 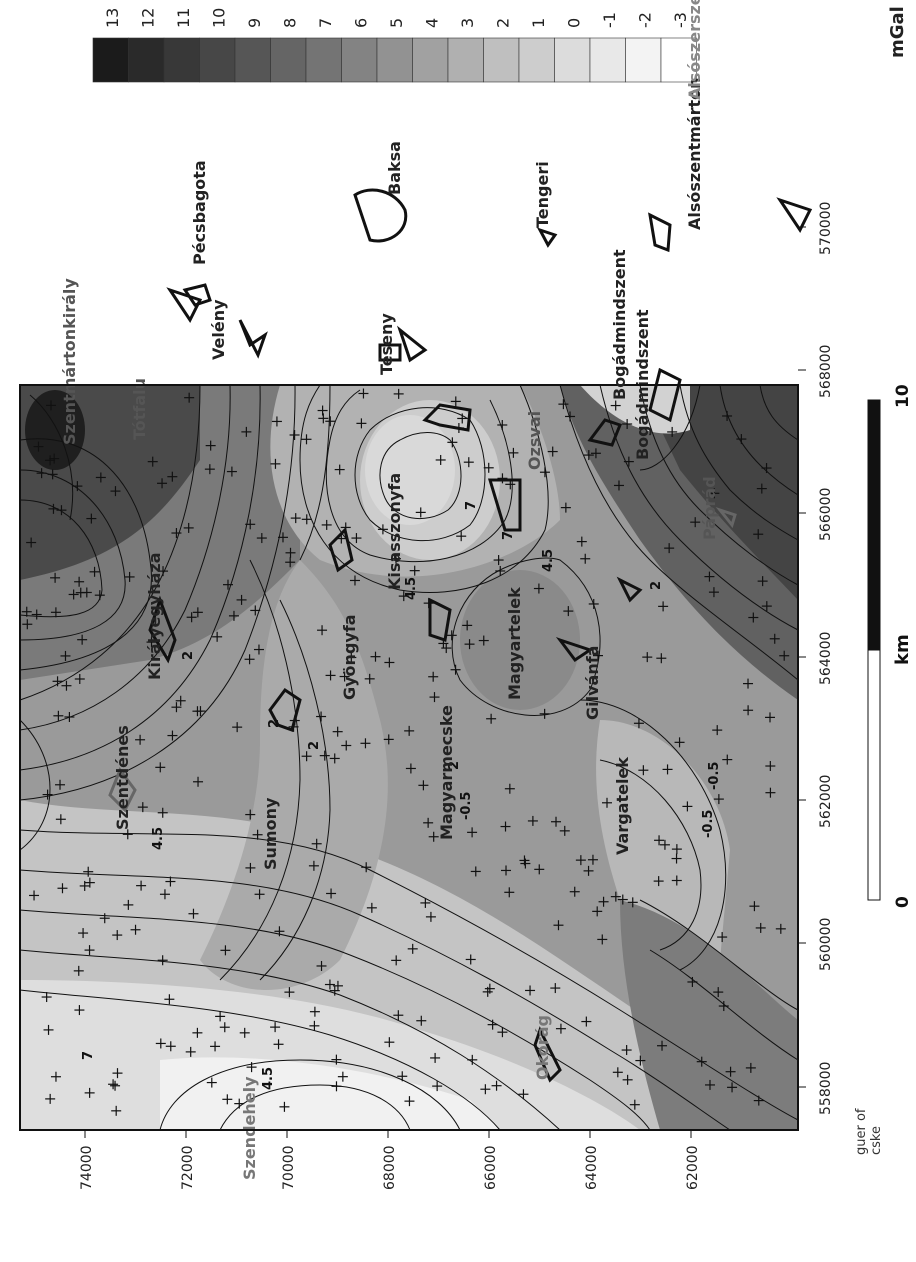 I want to click on scale-bar: 0 10 km, so click(x=890, y=646).